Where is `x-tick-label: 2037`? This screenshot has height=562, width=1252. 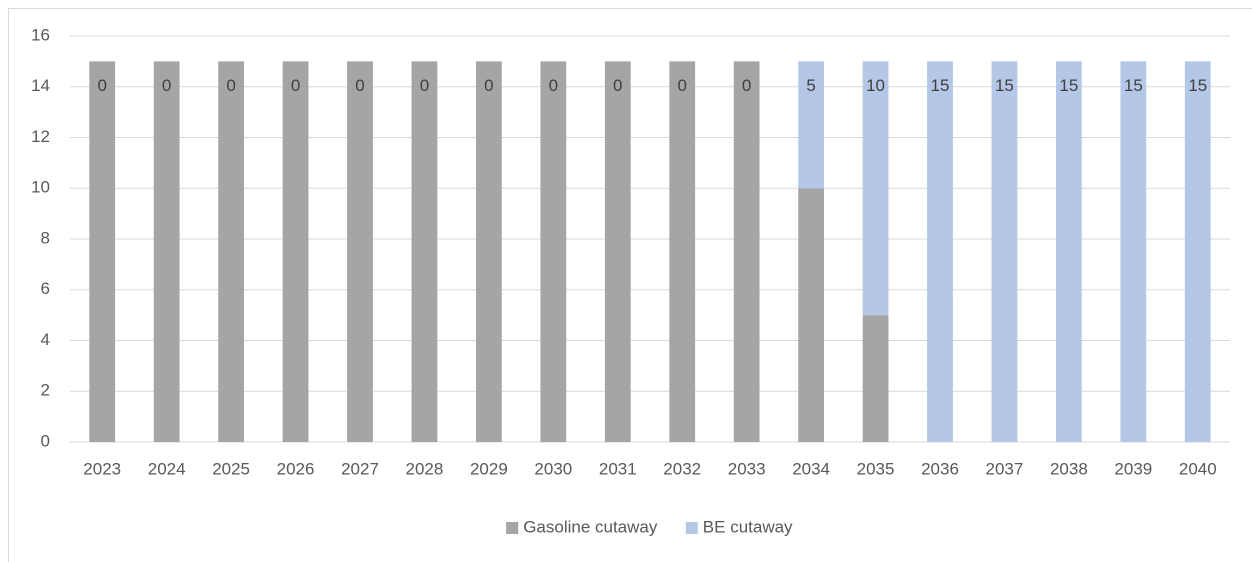 x-tick-label: 2037 is located at coordinates (1005, 468).